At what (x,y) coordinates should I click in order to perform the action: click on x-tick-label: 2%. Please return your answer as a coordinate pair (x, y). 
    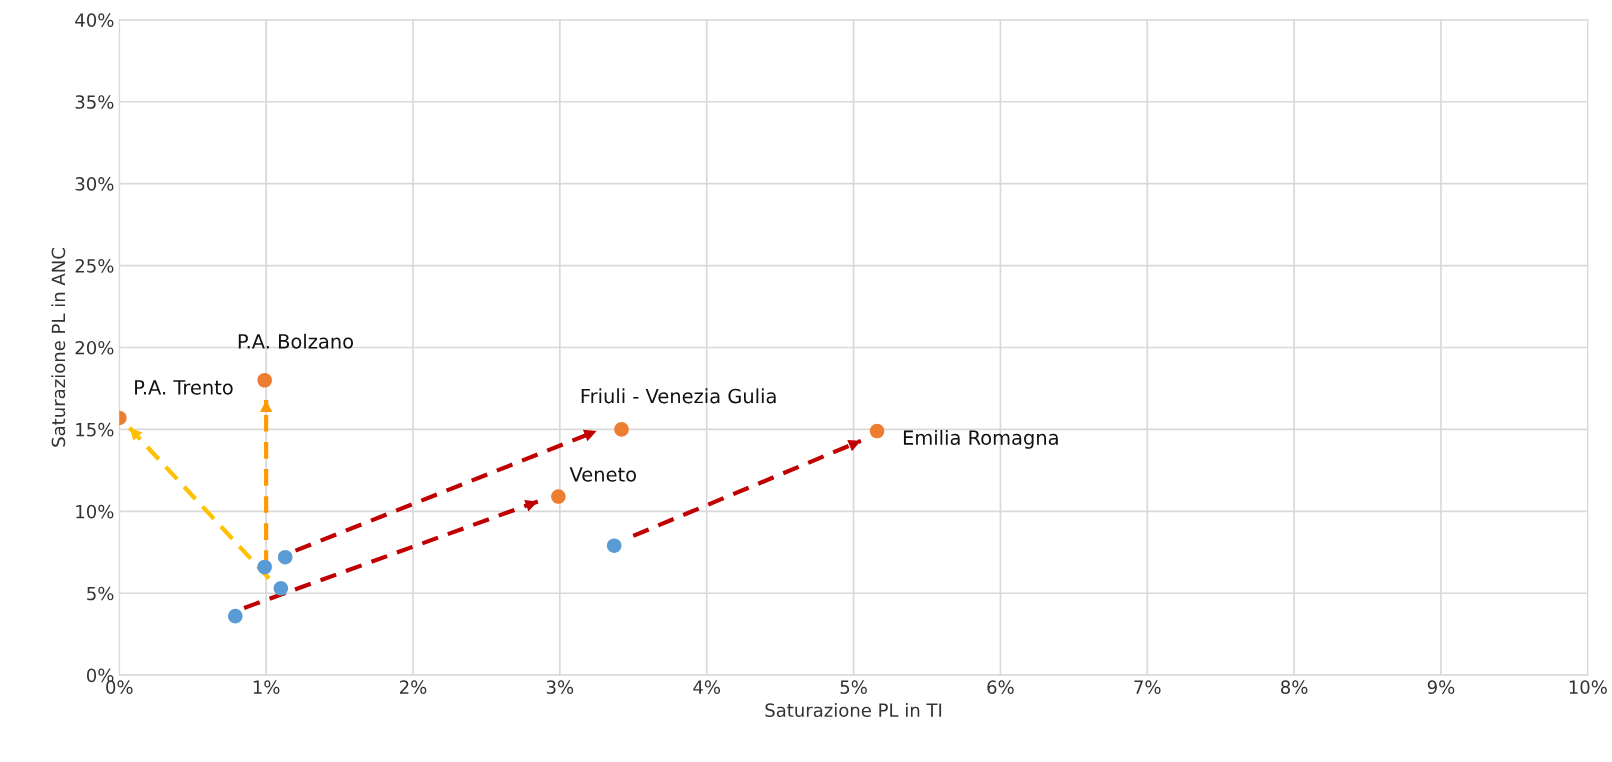
    Looking at the image, I should click on (413, 687).